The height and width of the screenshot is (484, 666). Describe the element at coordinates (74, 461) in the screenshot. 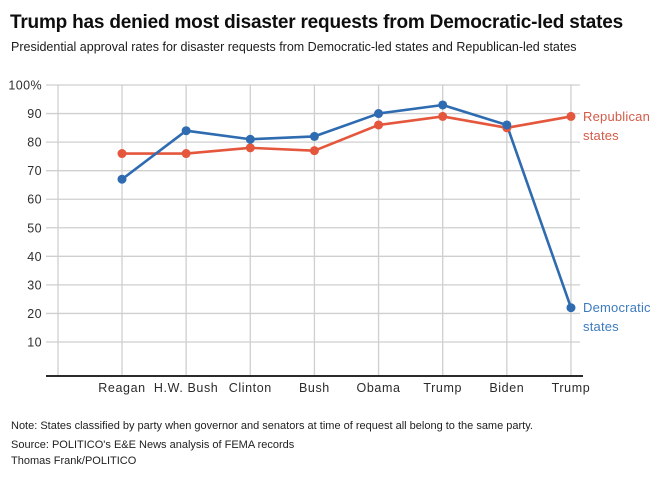

I see `chart-byline: Thomas Frank/POLITICO` at that location.